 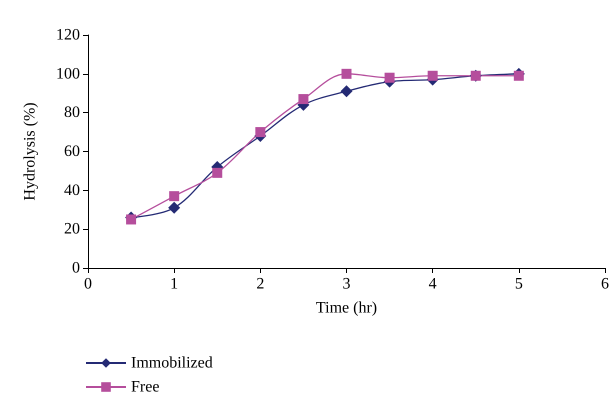 I want to click on x-tick-label: 6, so click(x=605, y=284).